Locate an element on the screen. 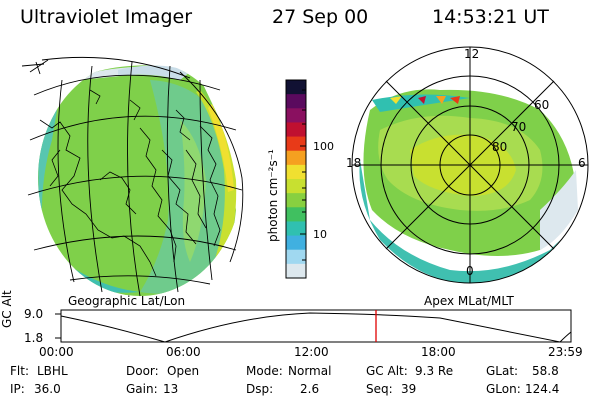 This screenshot has height=400, width=600. date-label: 27 Sep 00 is located at coordinates (320, 17).